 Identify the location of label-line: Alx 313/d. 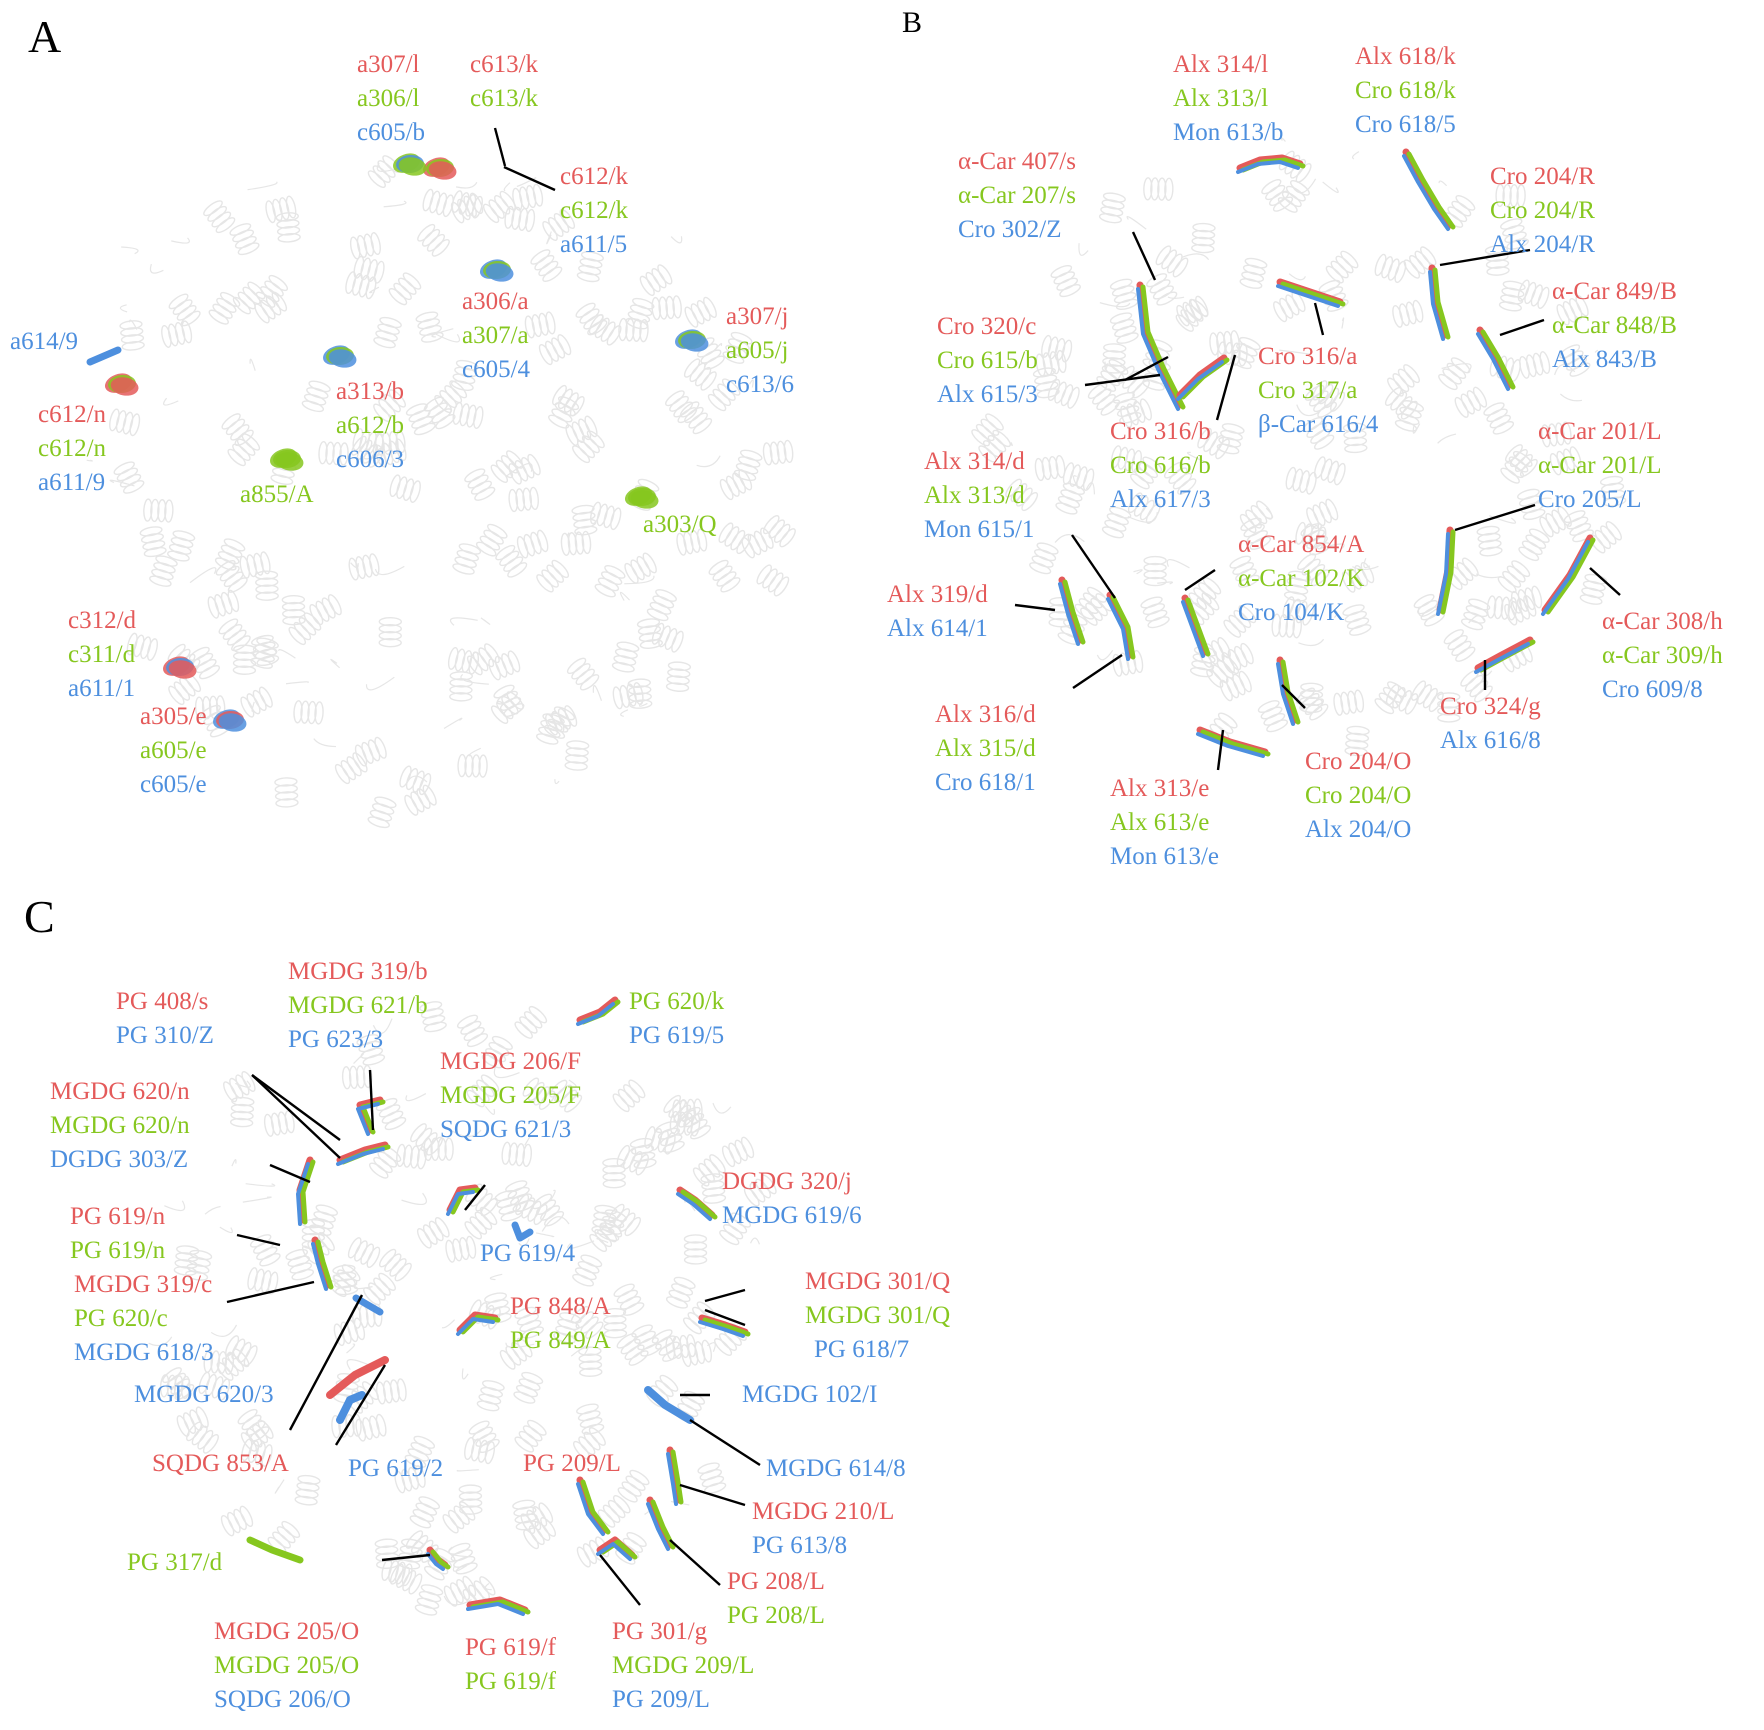
(974, 495).